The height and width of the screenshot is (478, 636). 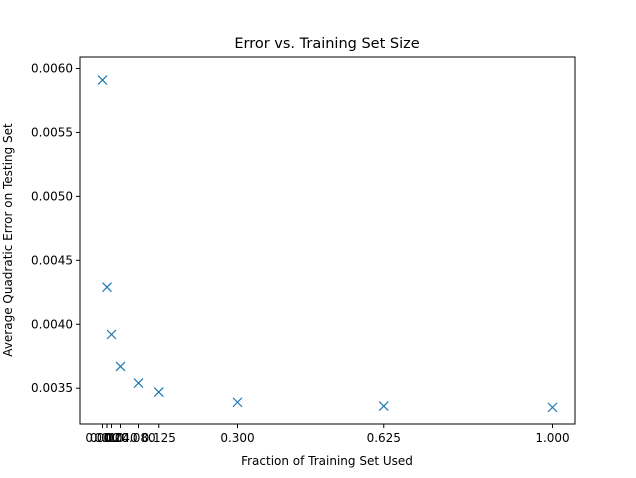 What do you see at coordinates (107, 438) in the screenshot?
I see `x-tick-label: 0.010` at bounding box center [107, 438].